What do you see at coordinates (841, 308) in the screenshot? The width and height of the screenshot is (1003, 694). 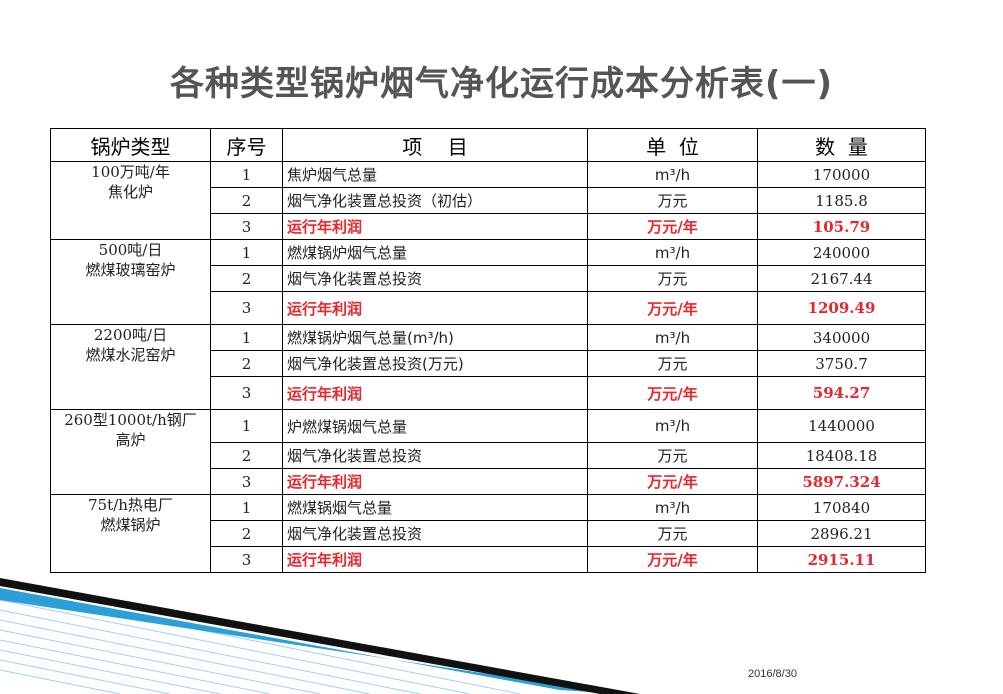 I see `quantity-cell: 1209.49` at bounding box center [841, 308].